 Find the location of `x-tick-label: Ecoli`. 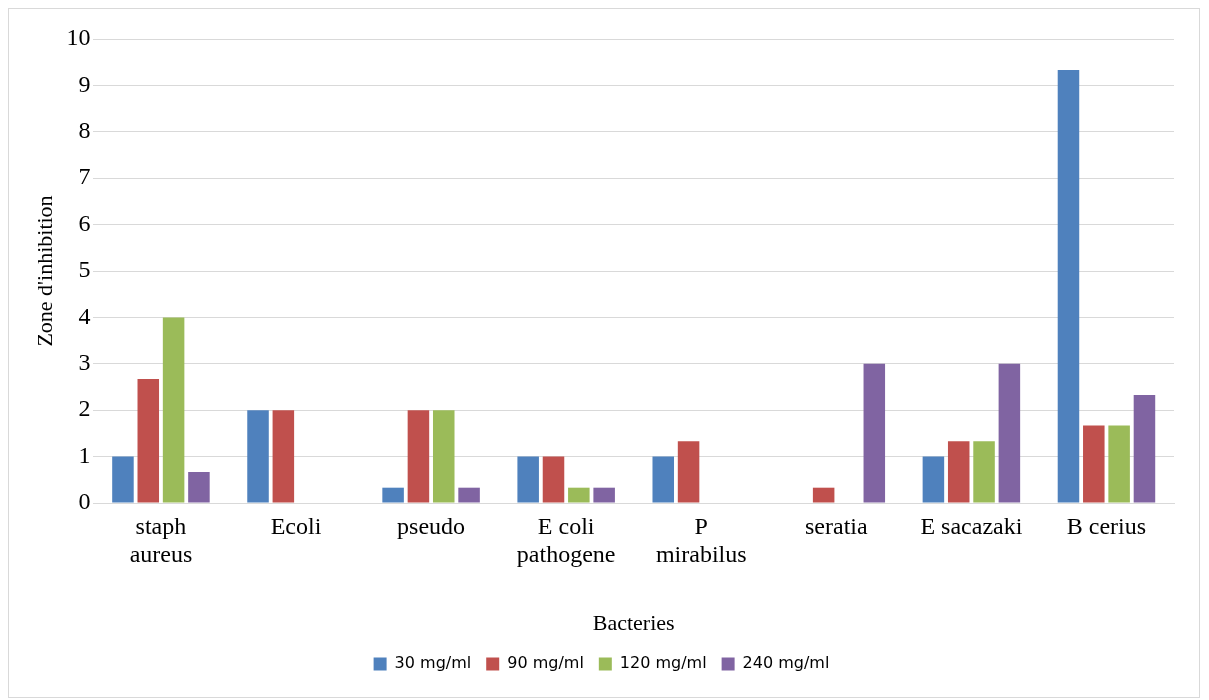

x-tick-label: Ecoli is located at coordinates (296, 525).